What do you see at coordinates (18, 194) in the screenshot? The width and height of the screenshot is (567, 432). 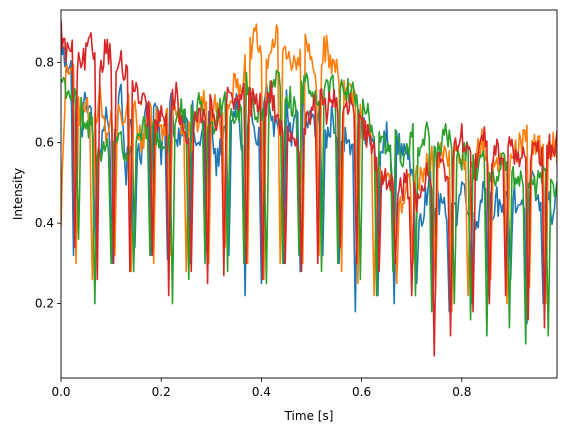 I see `y-axis-label: Intensity` at bounding box center [18, 194].